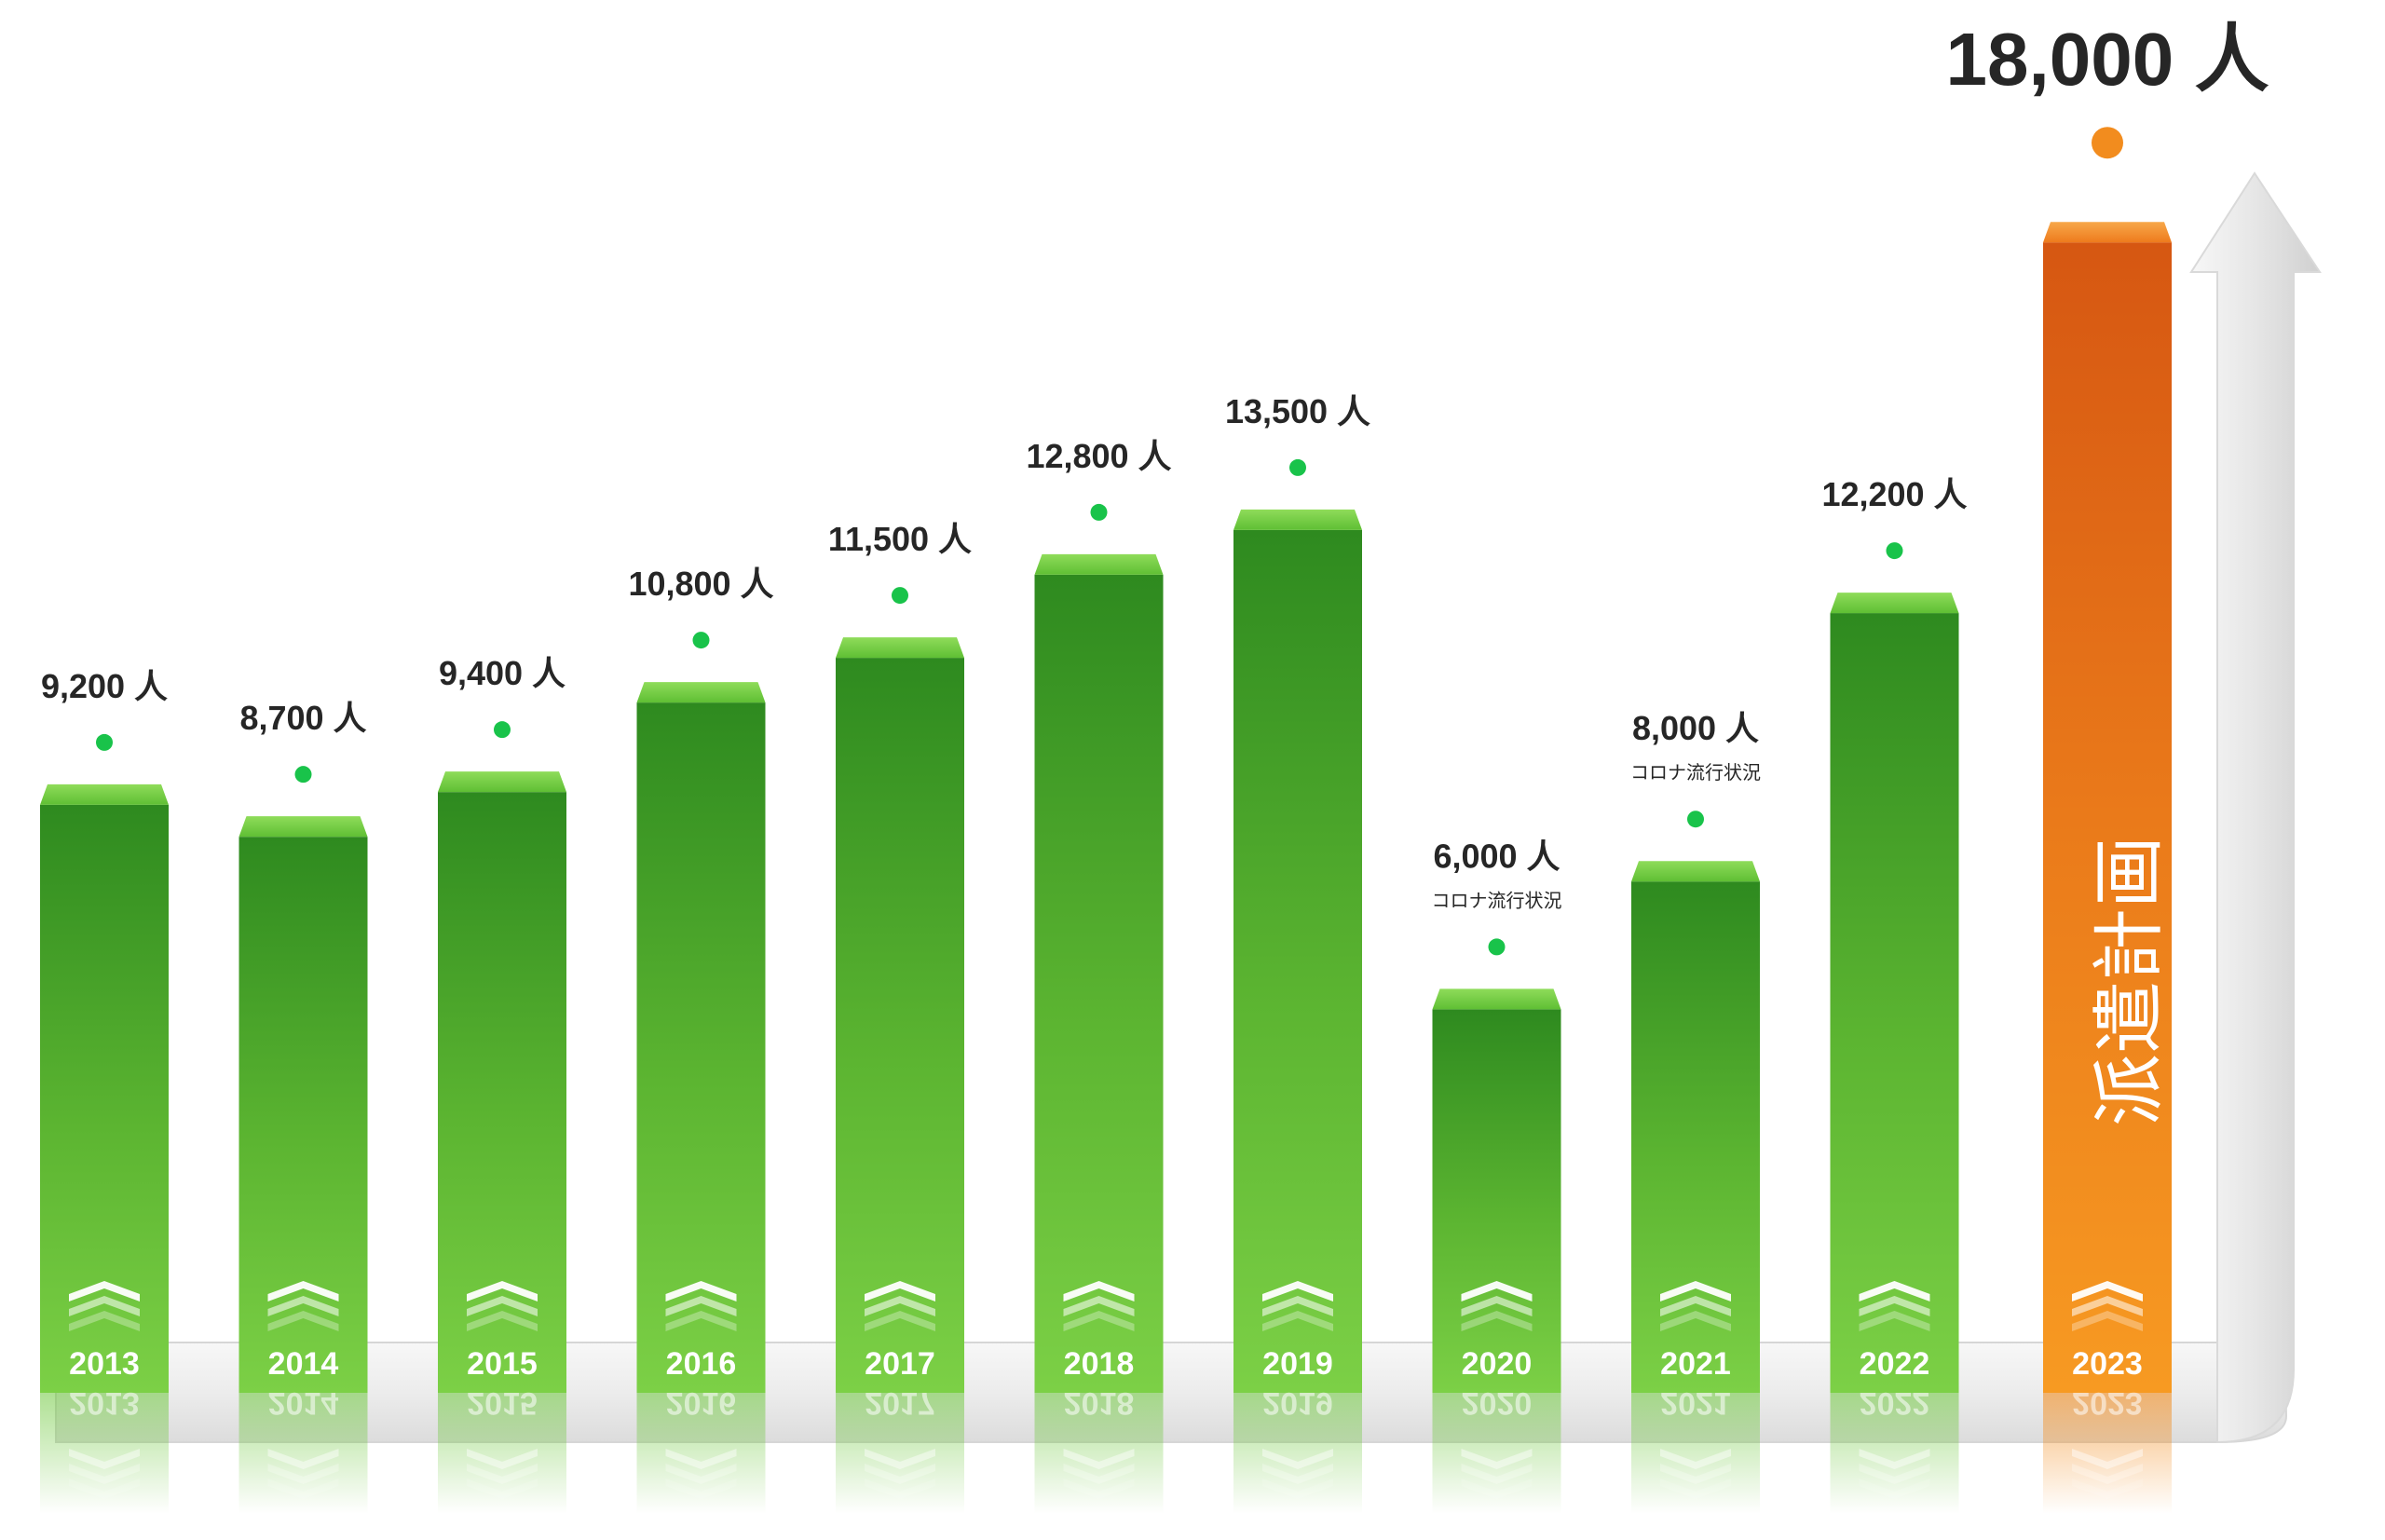  Describe the element at coordinates (2130, 981) in the screenshot. I see `plan-title: 派遣計画` at that location.